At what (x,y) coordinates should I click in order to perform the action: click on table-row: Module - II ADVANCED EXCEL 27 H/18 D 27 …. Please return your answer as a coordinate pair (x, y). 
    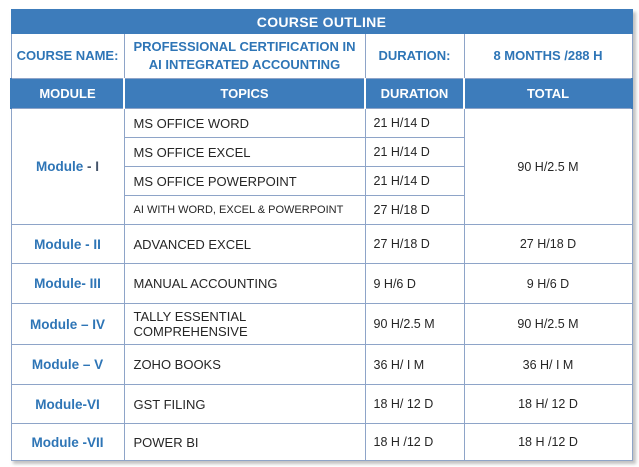
    Looking at the image, I should click on (321, 244).